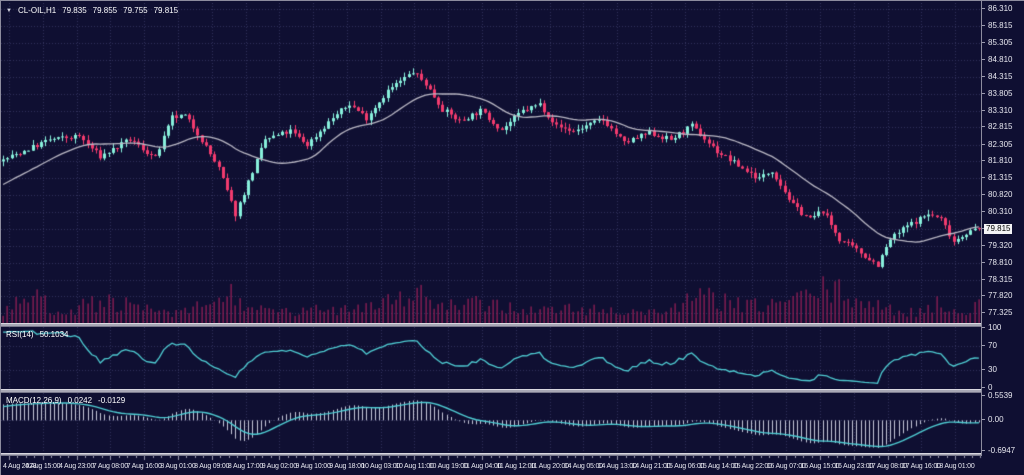 Image resolution: width=1024 pixels, height=475 pixels. Describe the element at coordinates (1000, 194) in the screenshot. I see `price-axis-label: 80.820` at that location.